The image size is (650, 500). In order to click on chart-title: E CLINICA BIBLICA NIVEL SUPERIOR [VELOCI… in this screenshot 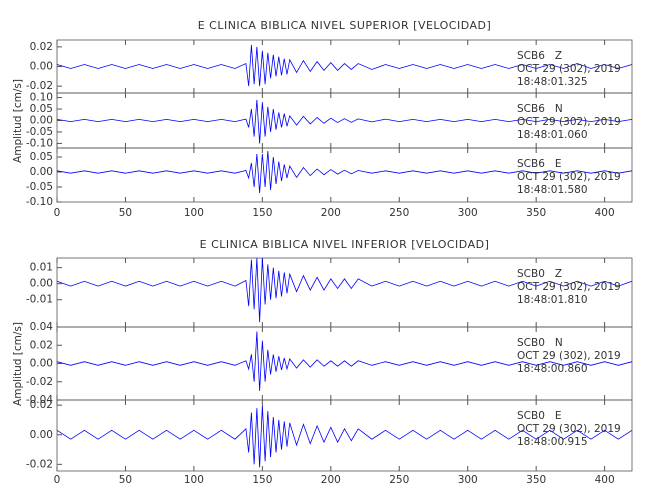, I will do `click(345, 25)`.